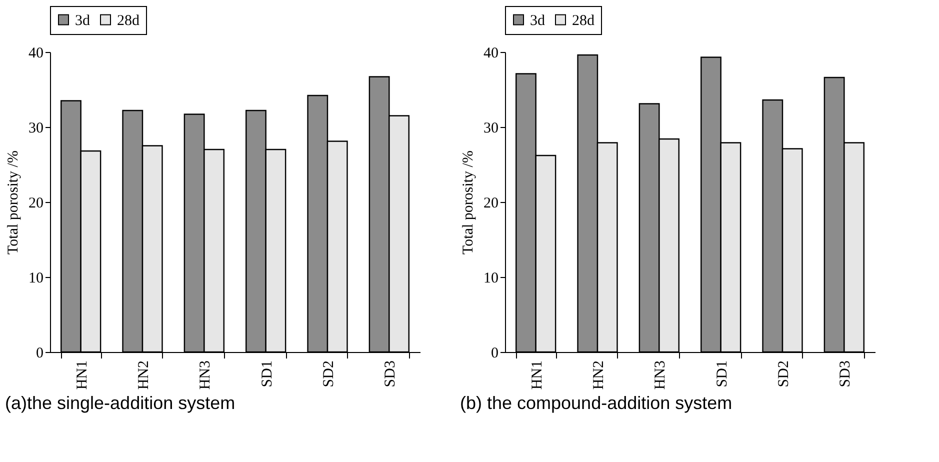 This screenshot has width=939, height=462. What do you see at coordinates (596, 403) in the screenshot?
I see `text: (b) the compound-addition system` at bounding box center [596, 403].